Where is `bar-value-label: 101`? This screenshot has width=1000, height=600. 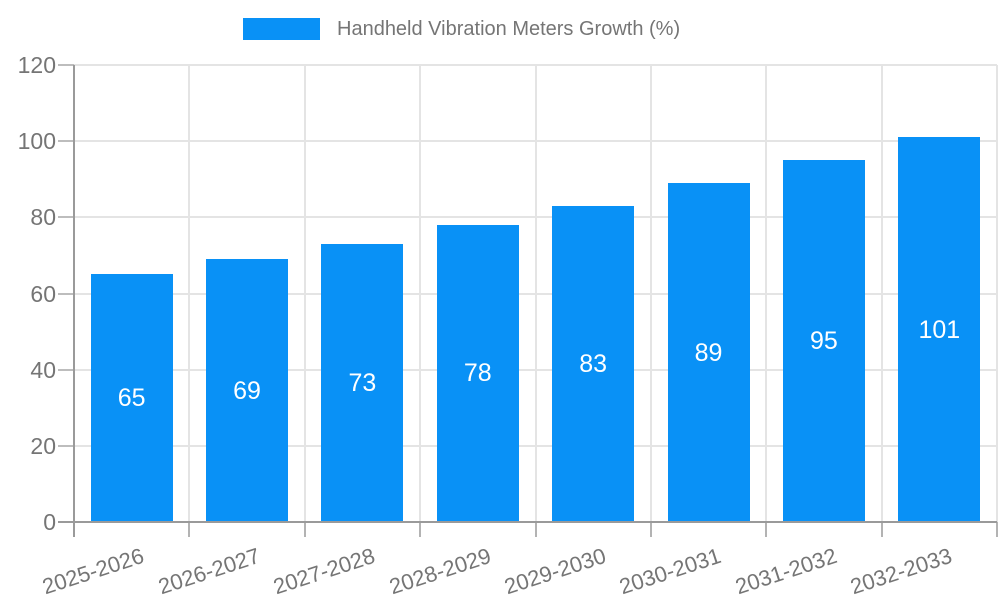
bar-value-label: 101 is located at coordinates (939, 329).